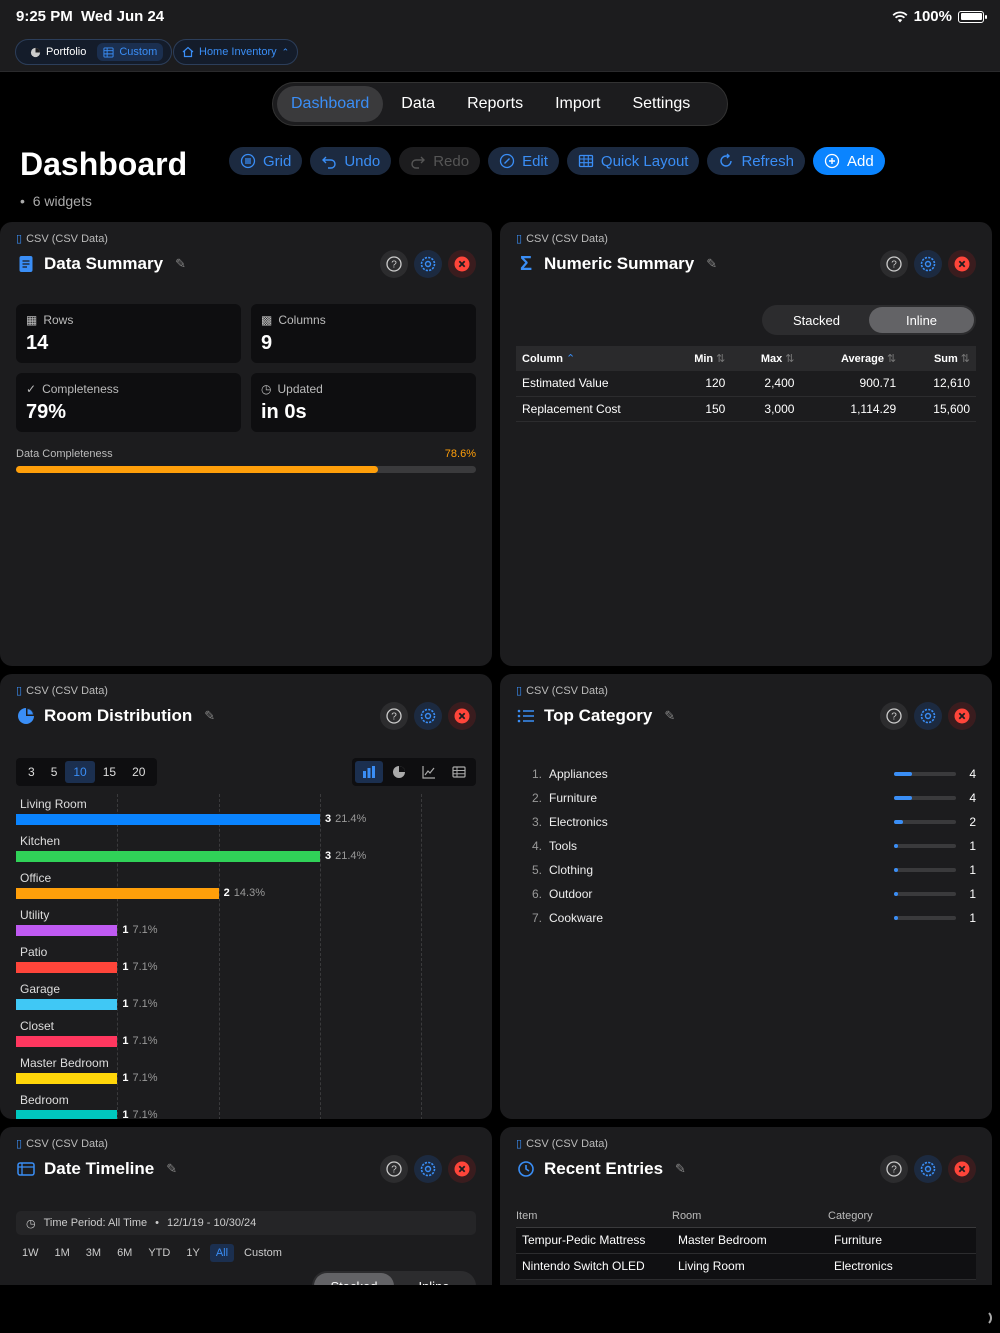  Describe the element at coordinates (753, 918) in the screenshot. I see `list-item: 7. Cookware 1` at that location.